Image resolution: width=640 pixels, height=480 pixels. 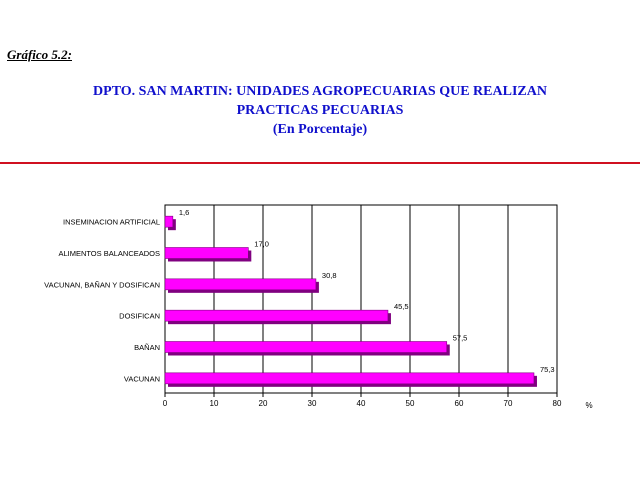 What do you see at coordinates (39, 54) in the screenshot?
I see `figure-label: Gráfico 5.2:` at bounding box center [39, 54].